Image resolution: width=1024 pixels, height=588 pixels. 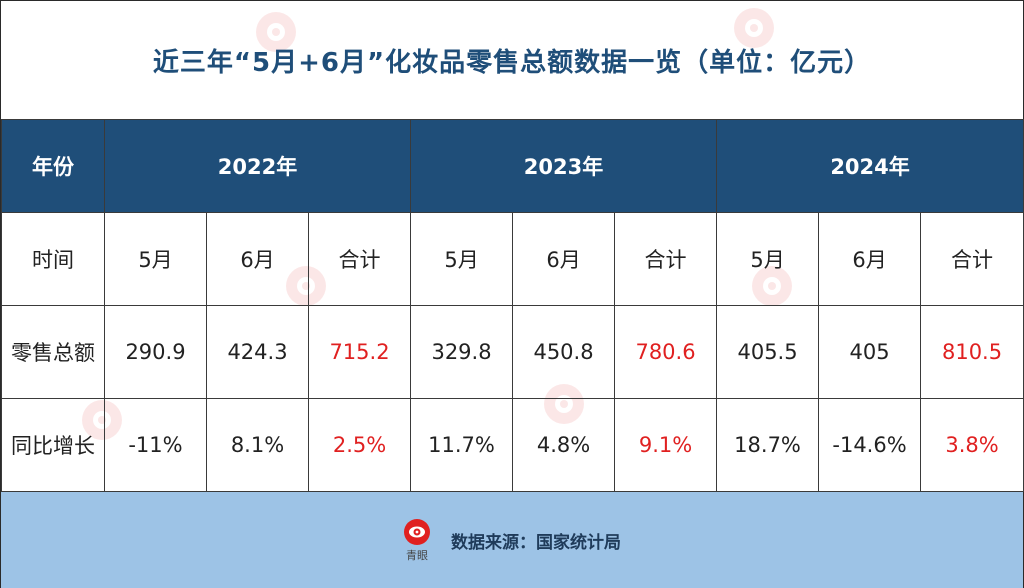 I want to click on table-cell: 18.7%, so click(x=768, y=445).